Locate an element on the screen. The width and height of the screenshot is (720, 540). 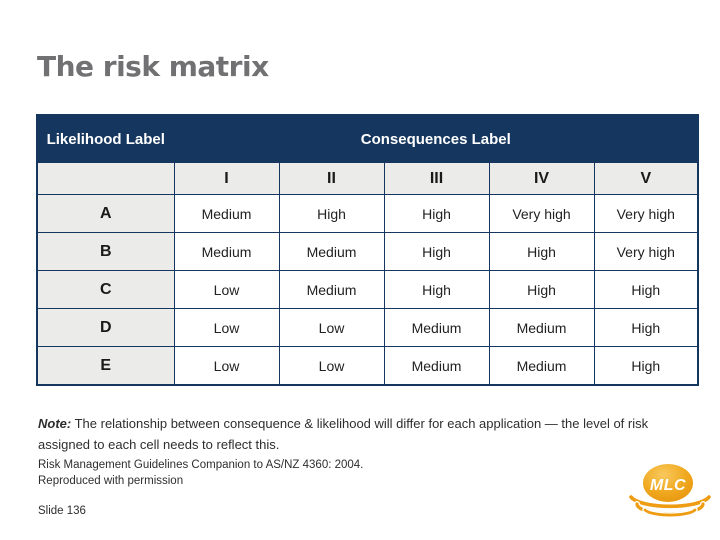
column-header-IV: IV is located at coordinates (541, 178).